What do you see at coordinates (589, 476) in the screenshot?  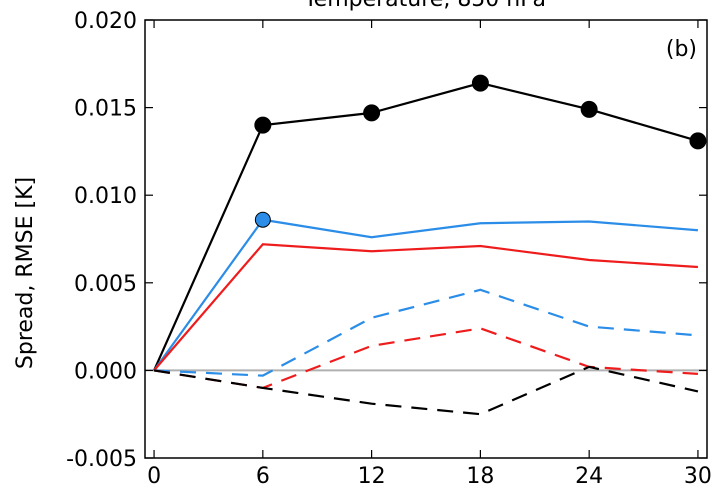 I see `x-tick-label: 24` at bounding box center [589, 476].